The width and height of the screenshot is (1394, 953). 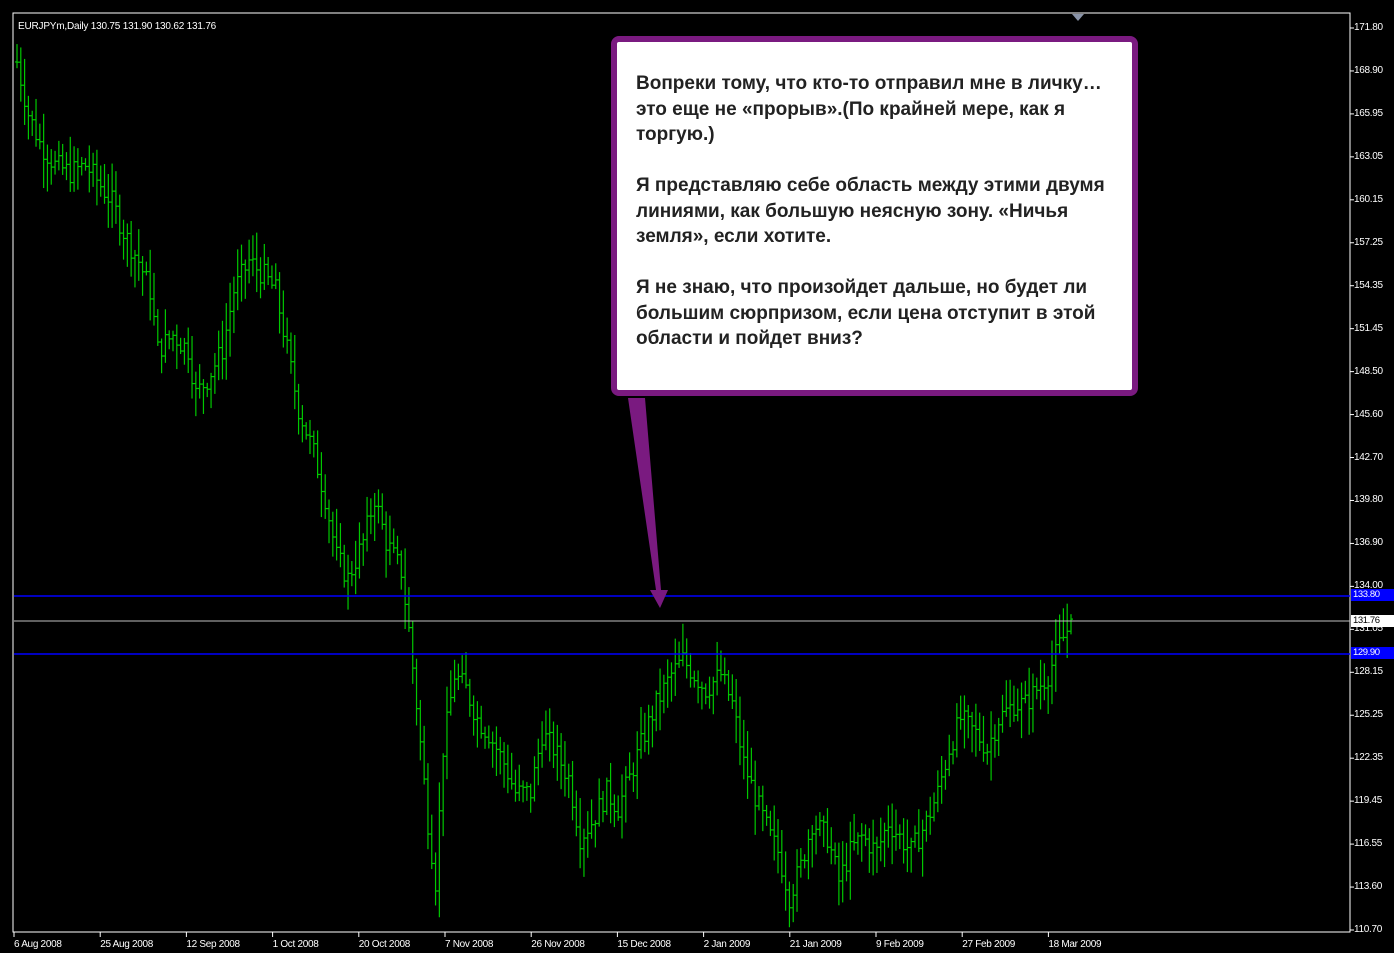 What do you see at coordinates (38, 944) in the screenshot?
I see `date-tick-label: 6 Aug 2008` at bounding box center [38, 944].